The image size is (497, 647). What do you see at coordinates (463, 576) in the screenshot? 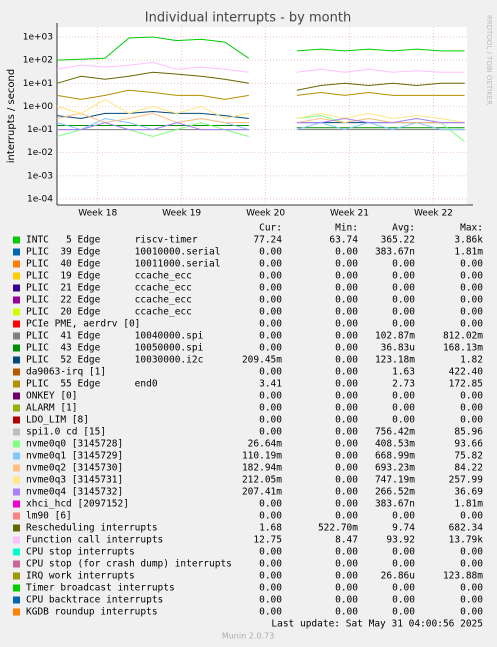
I see `legend-stat: 123.88m` at bounding box center [463, 576].